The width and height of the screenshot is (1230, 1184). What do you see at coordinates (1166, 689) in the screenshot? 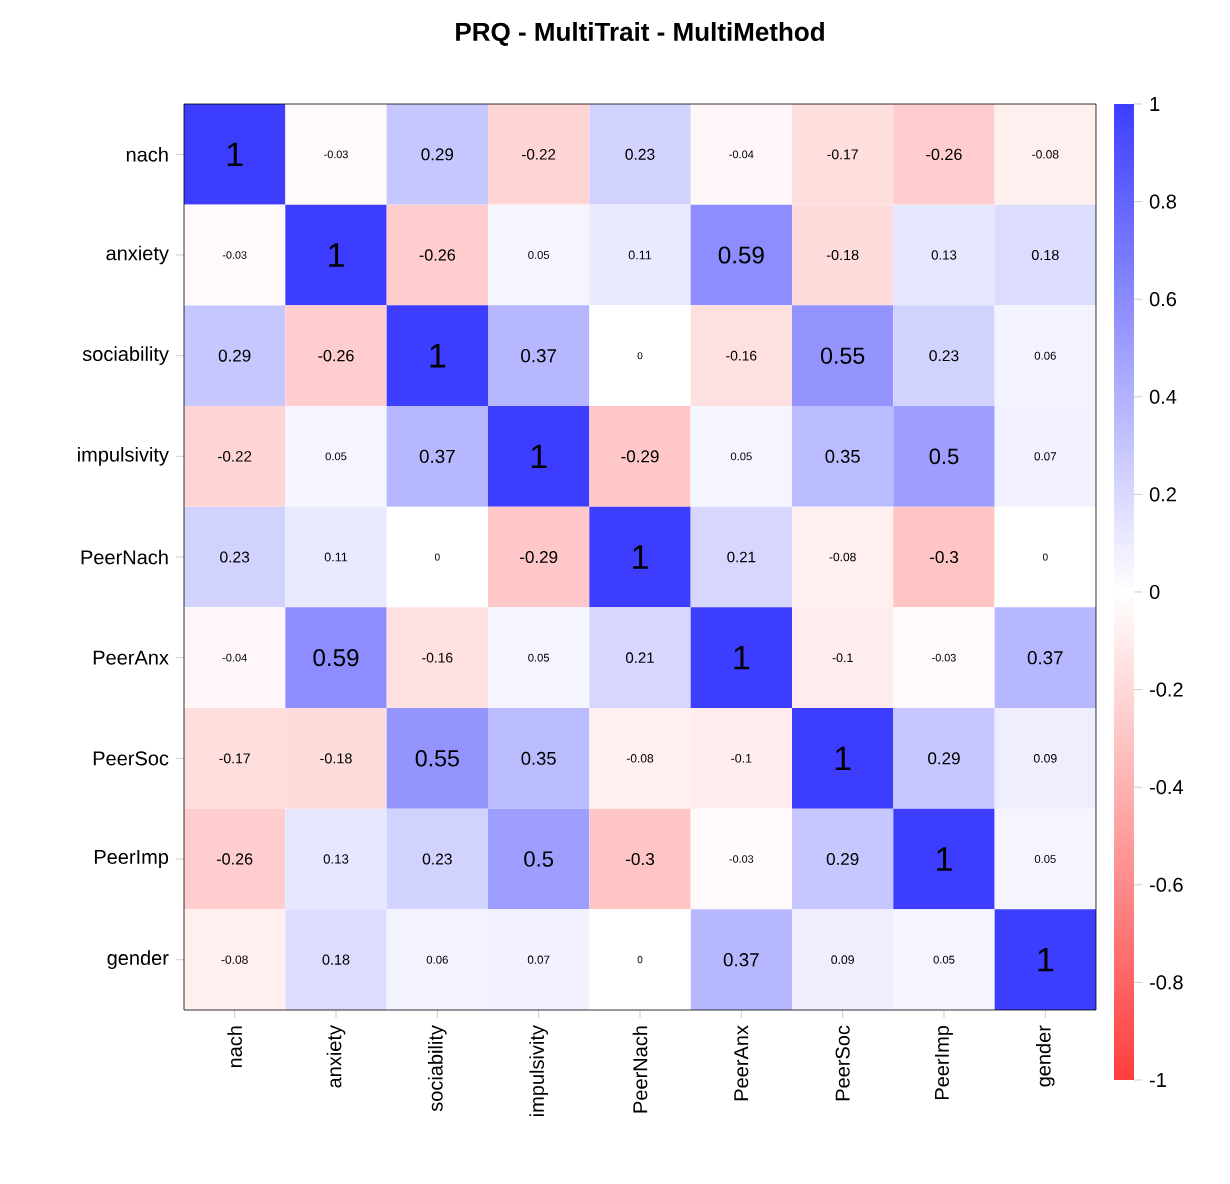
I see `color-bar-label: -0.2` at bounding box center [1166, 689].